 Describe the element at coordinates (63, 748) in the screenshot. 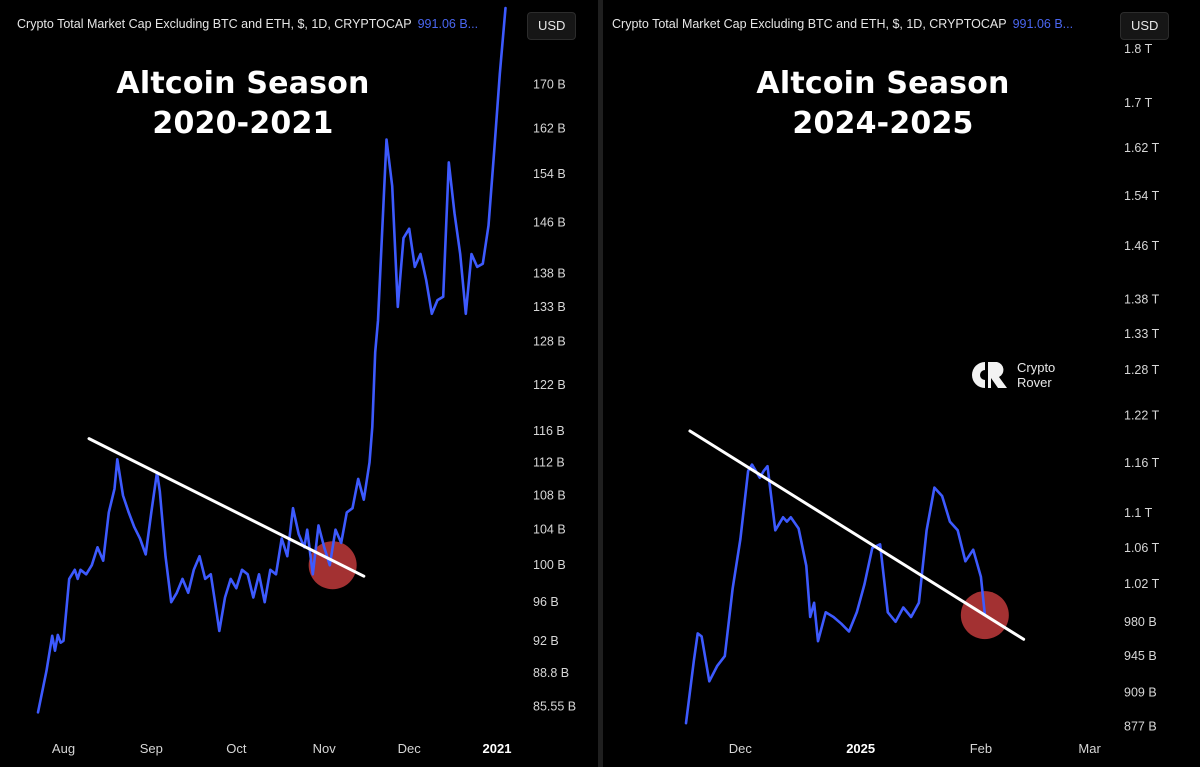

I see `x-tick-label: Aug` at that location.